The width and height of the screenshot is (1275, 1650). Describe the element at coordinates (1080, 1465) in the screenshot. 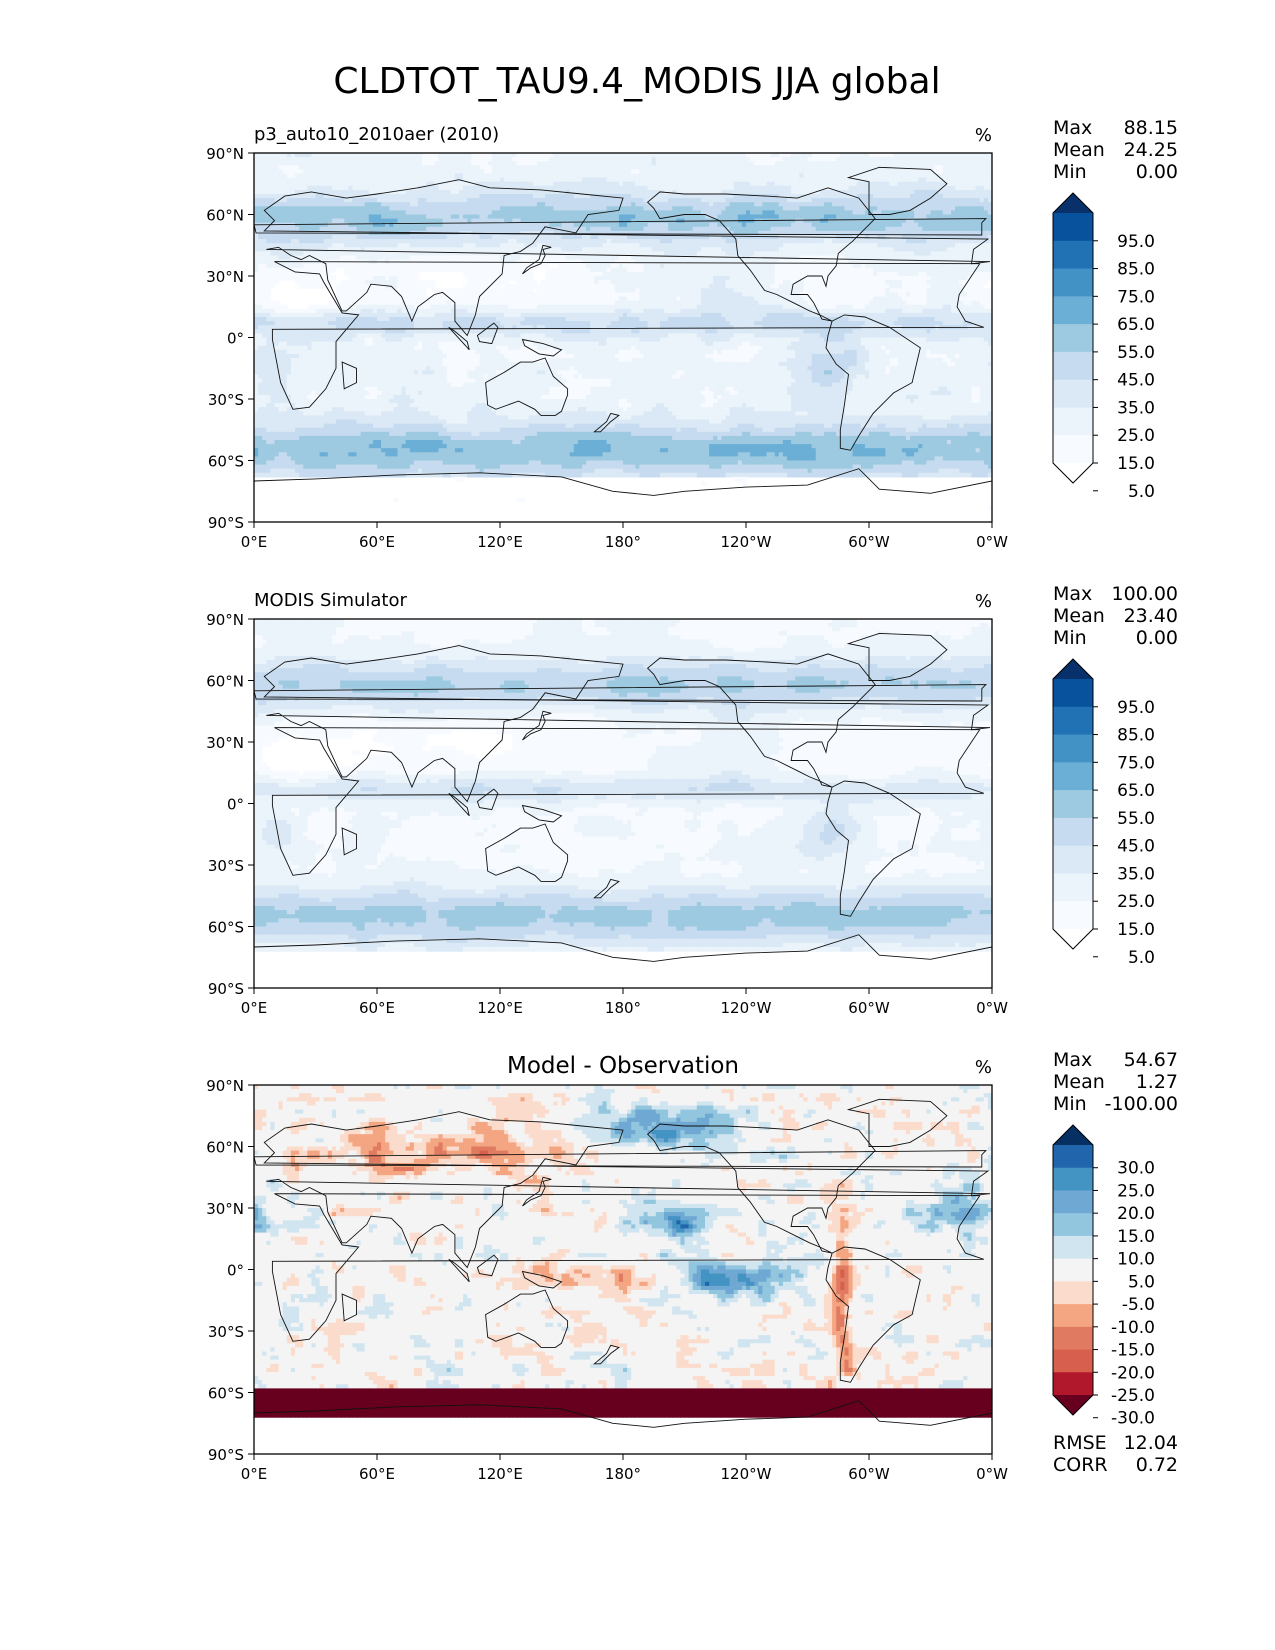

I see `stat-label: CORR` at that location.